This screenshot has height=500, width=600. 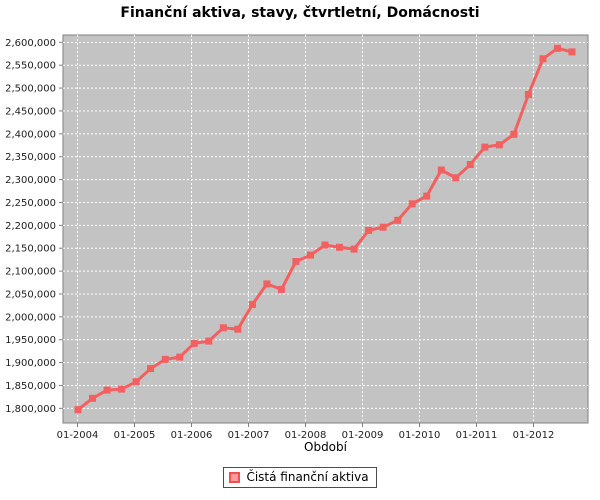 I want to click on svg-text: 2,050,000, so click(x=30, y=294).